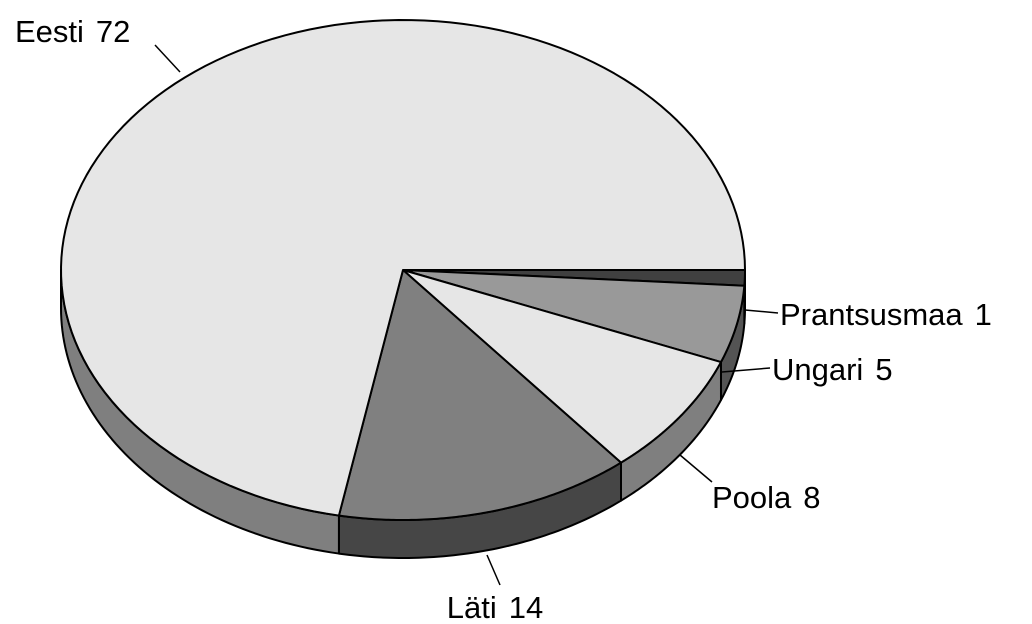 This screenshot has width=1032, height=624. I want to click on data-label: Läti 14, so click(495, 607).